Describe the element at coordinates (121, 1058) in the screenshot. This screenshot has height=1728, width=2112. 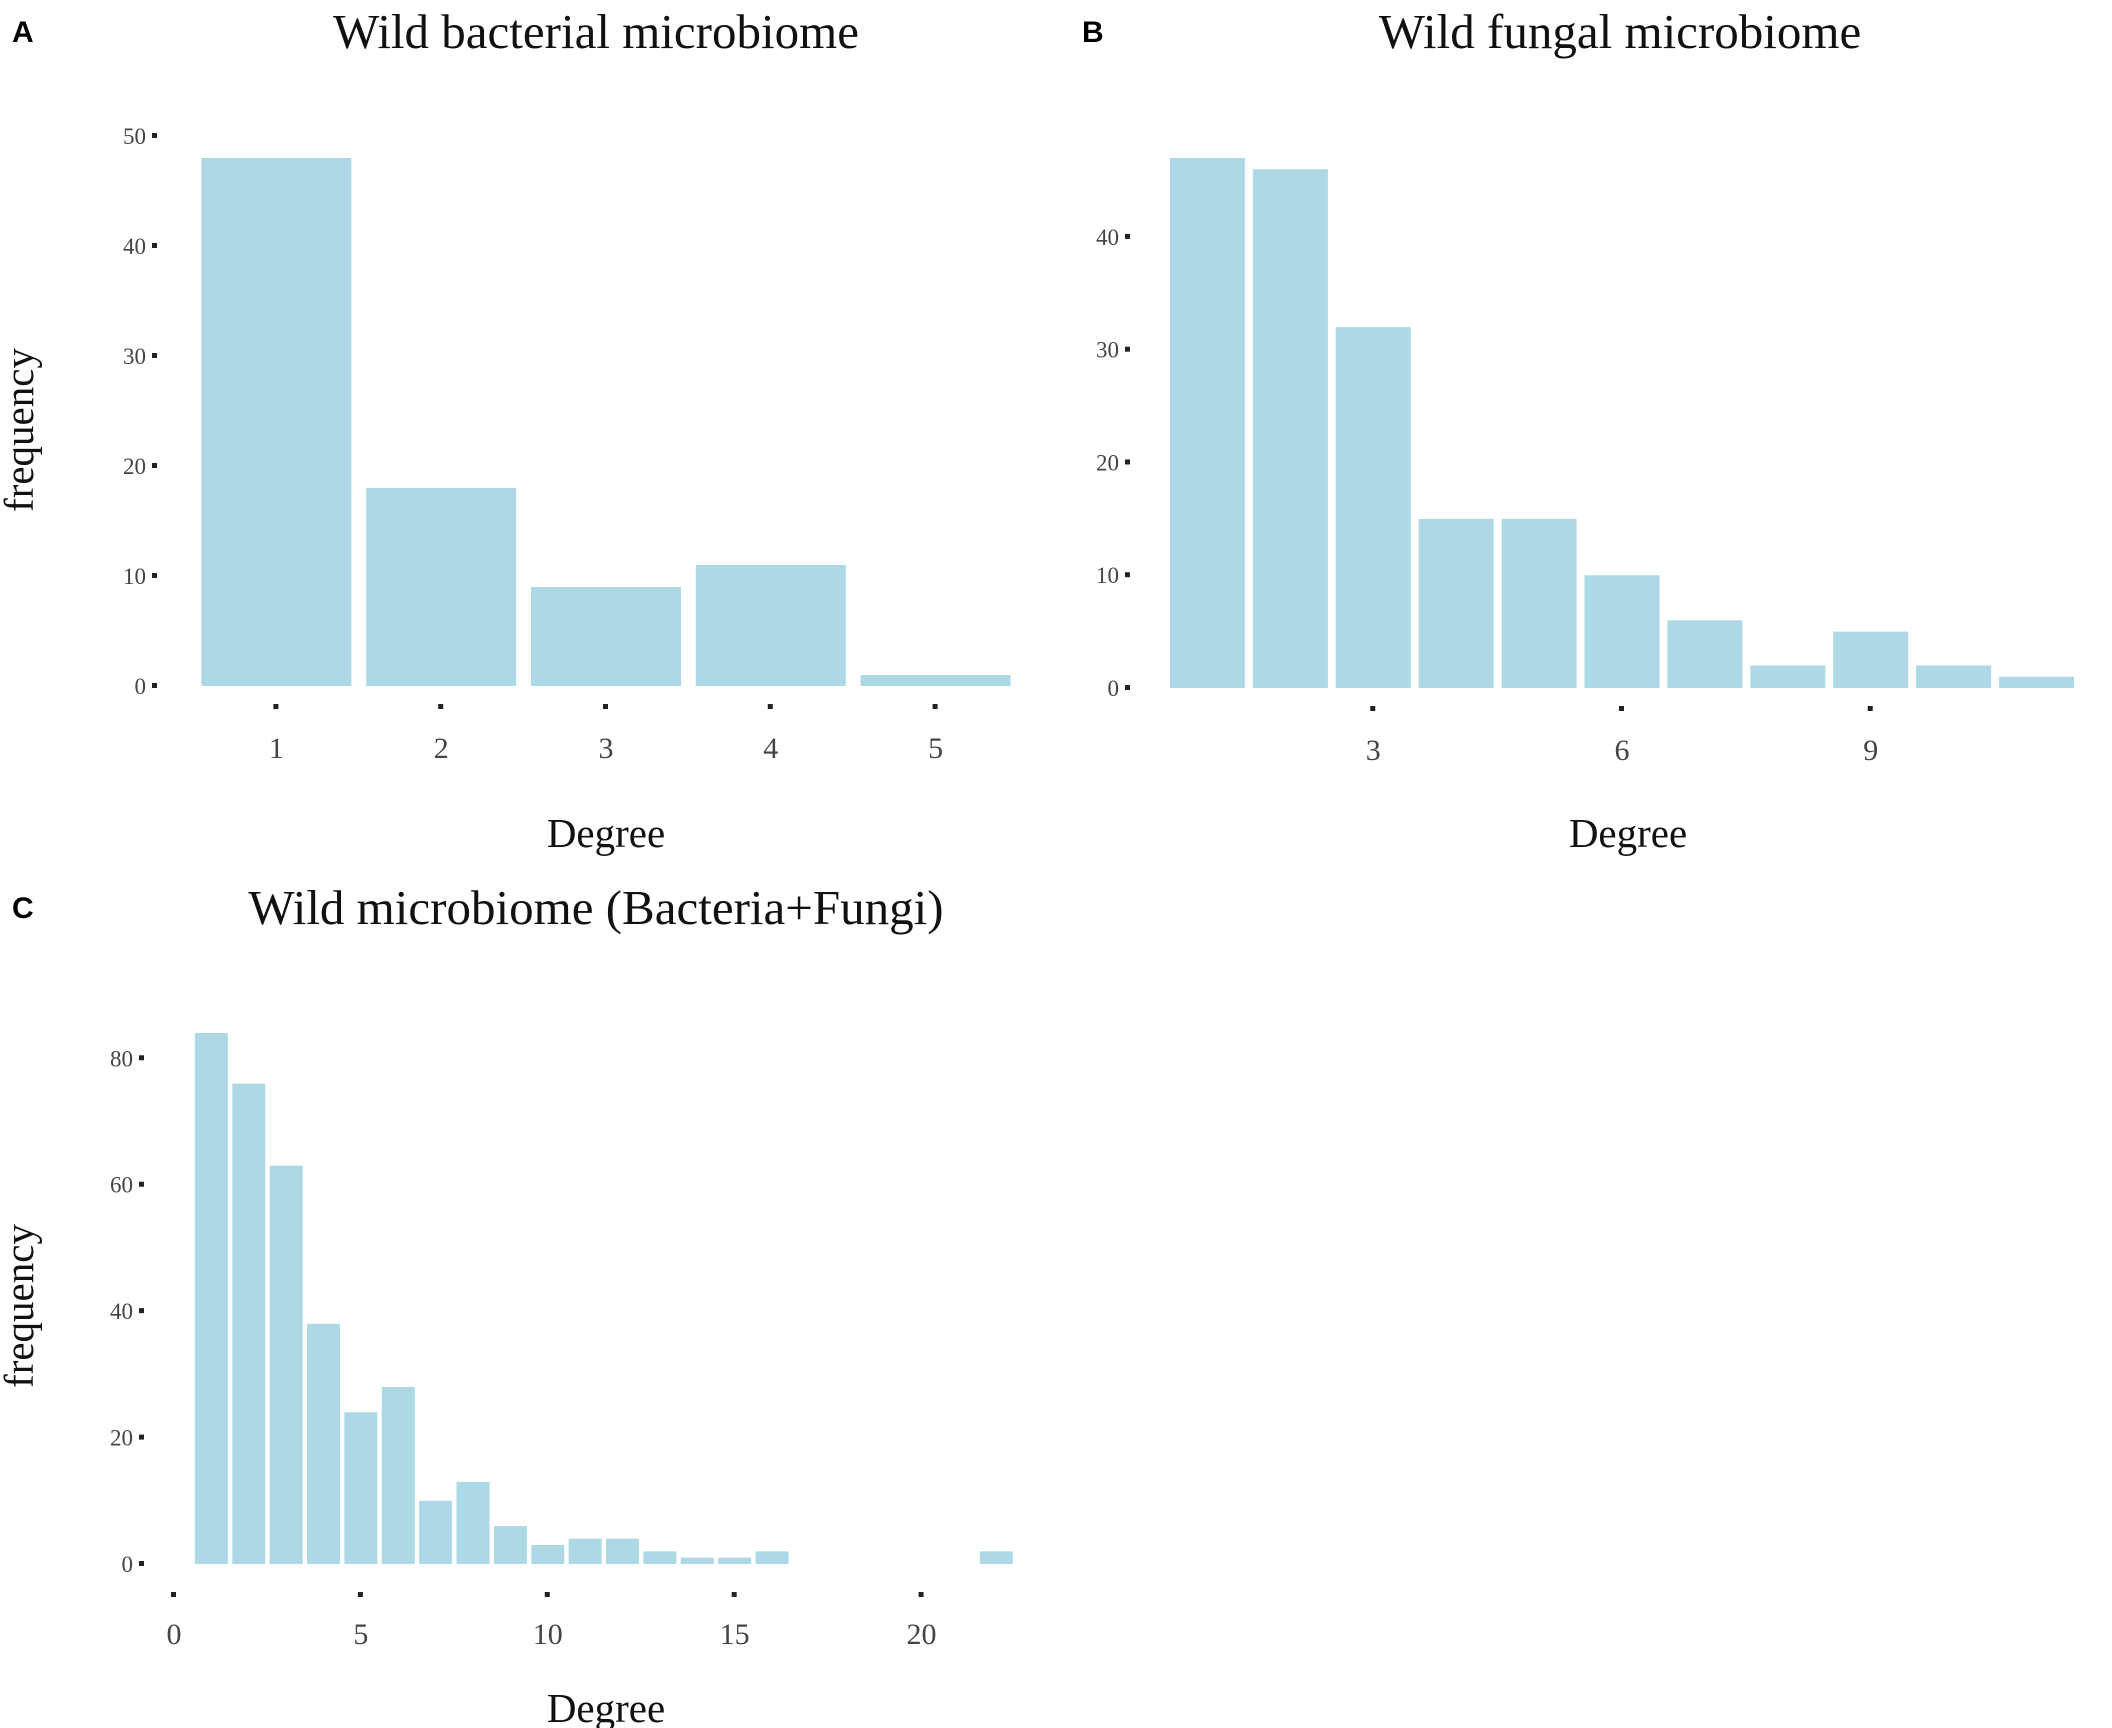
I see `y-tick-label: 80` at that location.